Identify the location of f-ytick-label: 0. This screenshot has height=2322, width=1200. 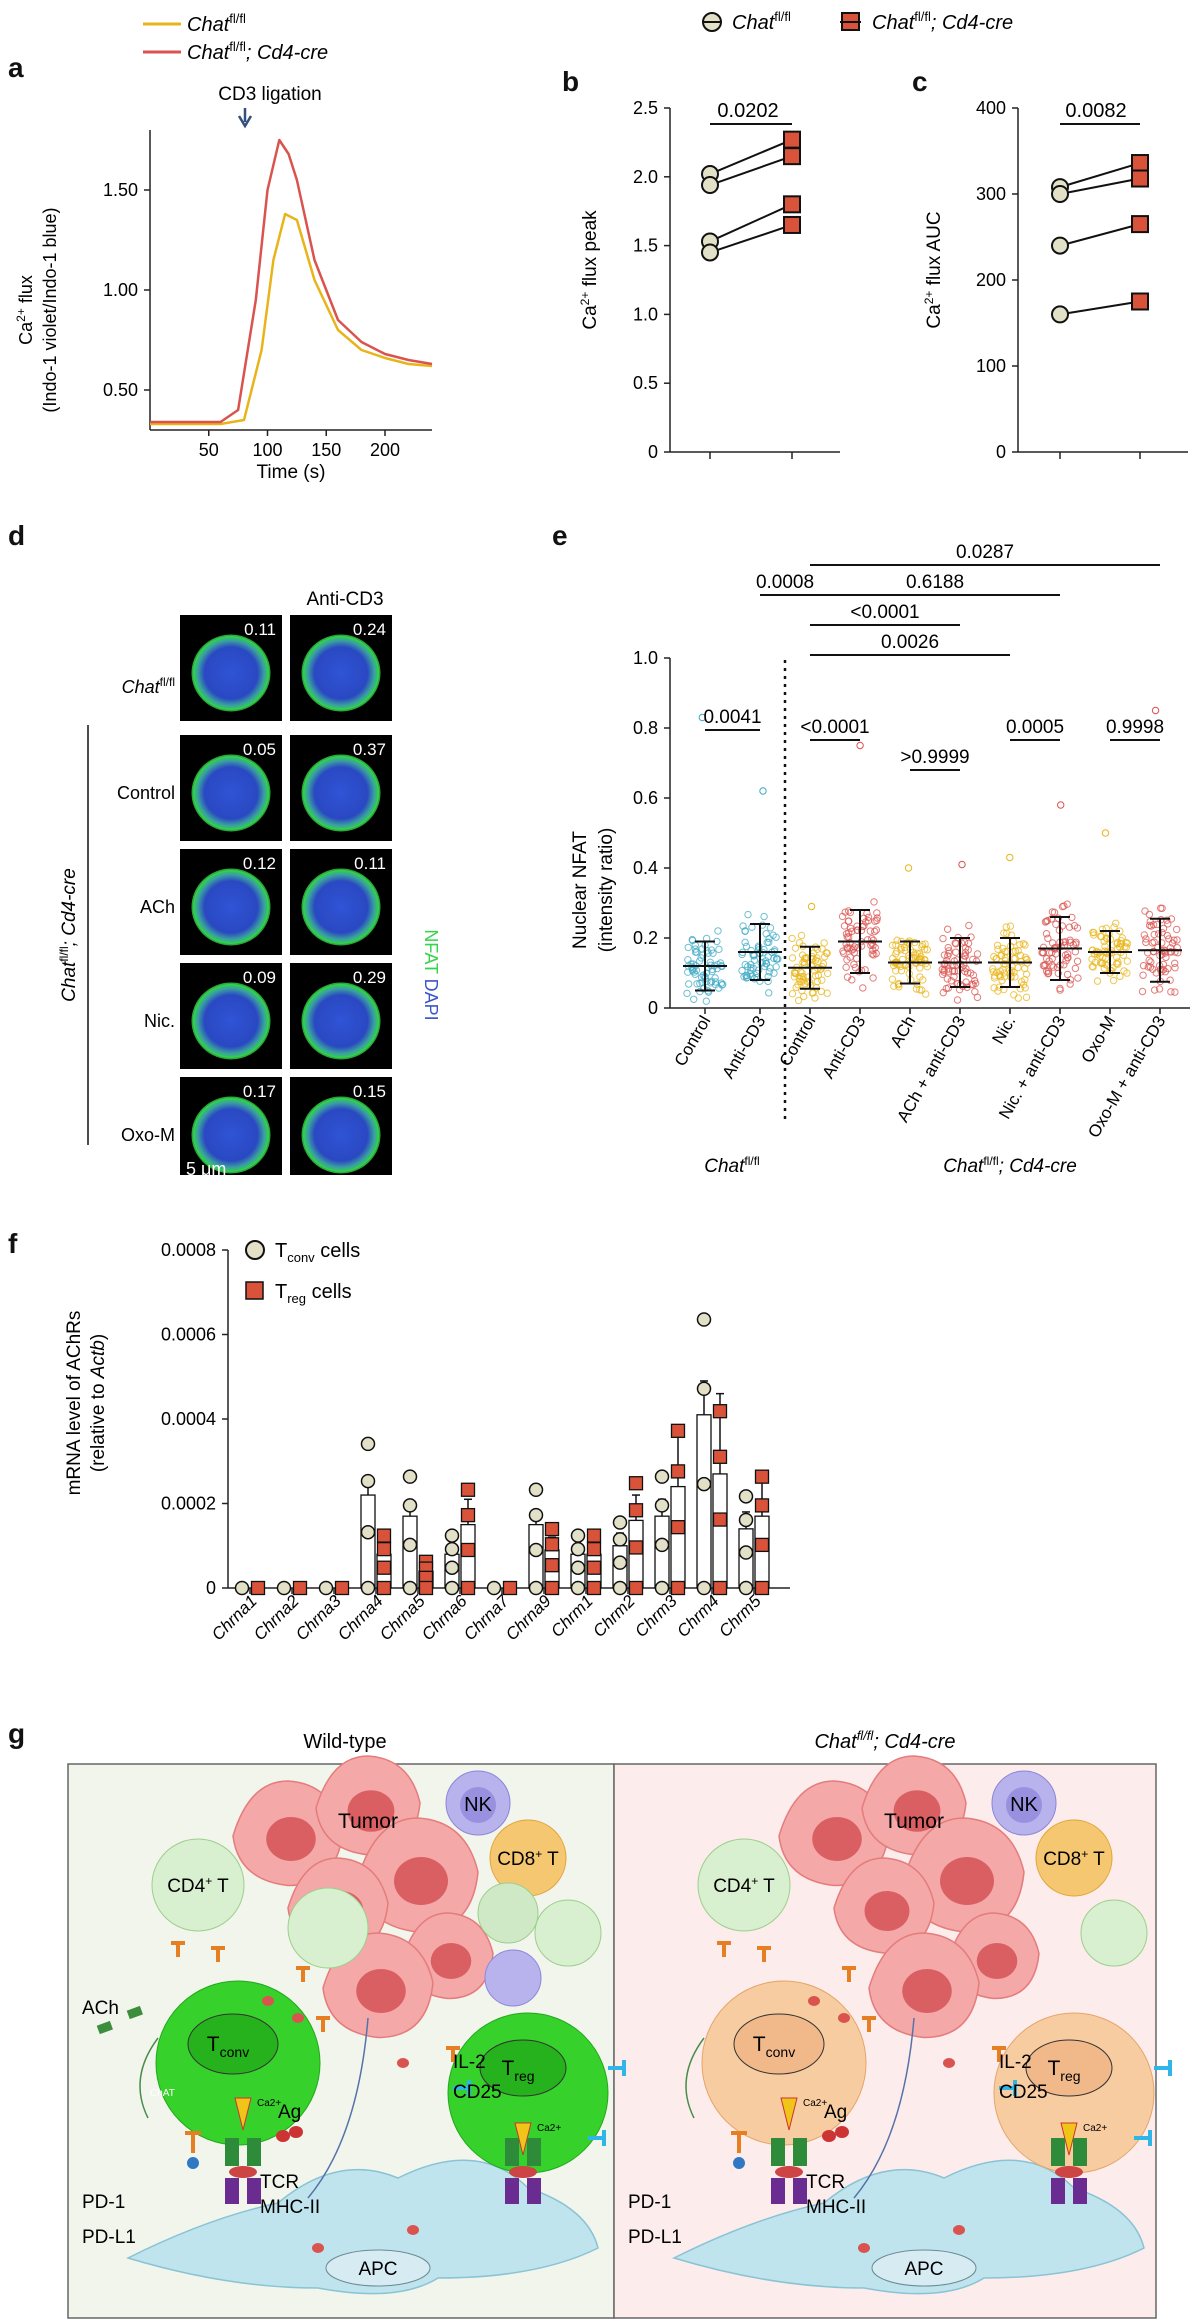
(211, 1588).